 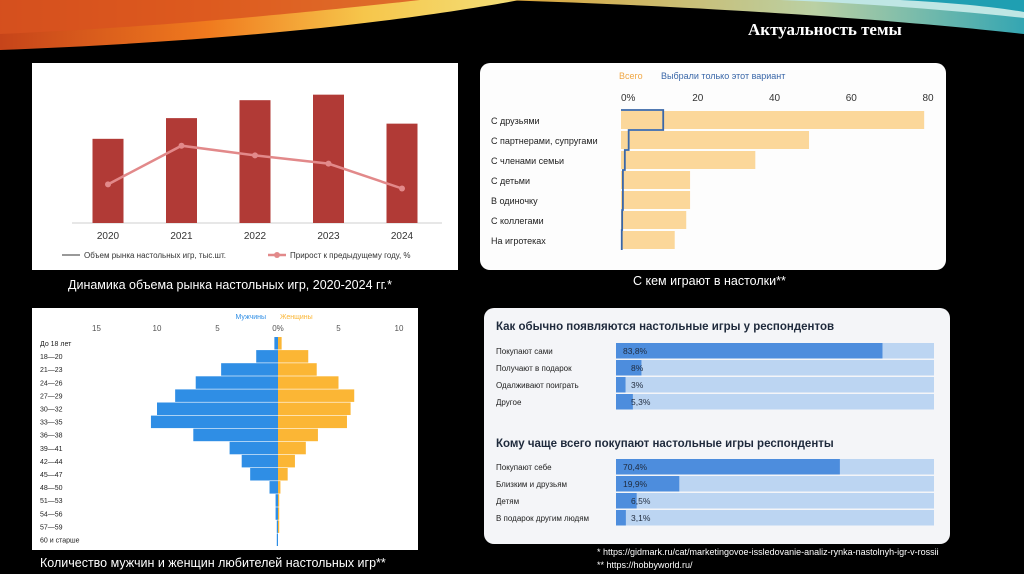 I want to click on right-tick-label: 10, so click(x=399, y=328).